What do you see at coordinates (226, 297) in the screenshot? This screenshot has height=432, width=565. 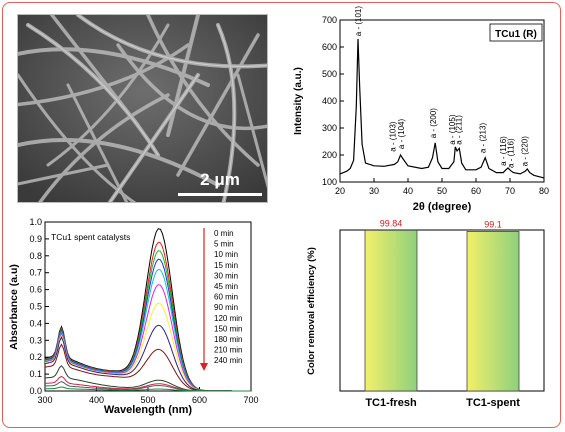 I see `uv-legend-entry: 60 min` at bounding box center [226, 297].